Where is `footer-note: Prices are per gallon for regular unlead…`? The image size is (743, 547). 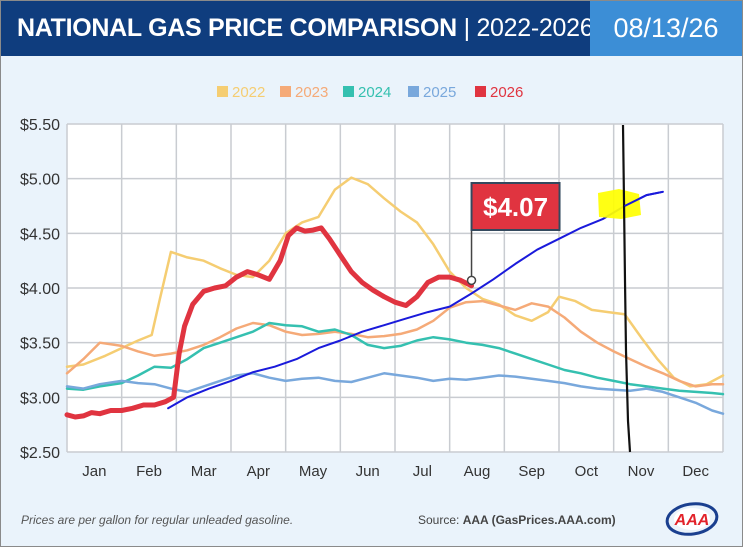 footer-note: Prices are per gallon for regular unlead… is located at coordinates (157, 520).